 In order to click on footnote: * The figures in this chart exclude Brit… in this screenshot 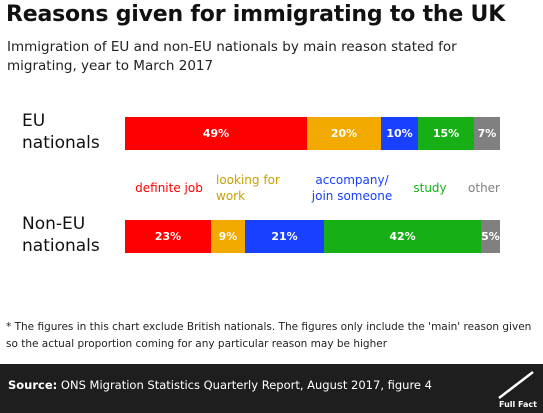, I will do `click(269, 335)`.